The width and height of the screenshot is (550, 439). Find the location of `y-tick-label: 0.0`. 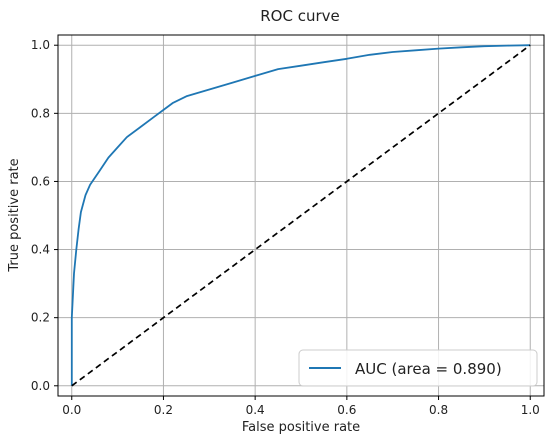

y-tick-label: 0.0 is located at coordinates (40, 386).